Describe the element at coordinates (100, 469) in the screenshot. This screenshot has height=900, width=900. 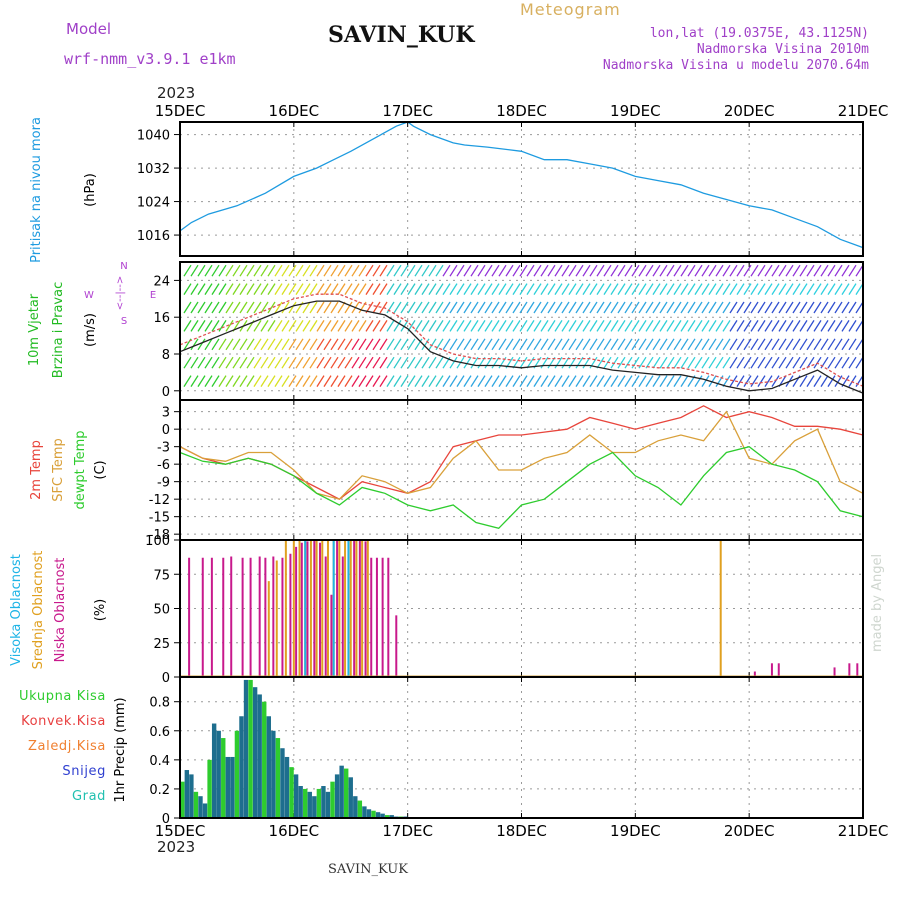
I see `temp-unit-label: (C)` at that location.